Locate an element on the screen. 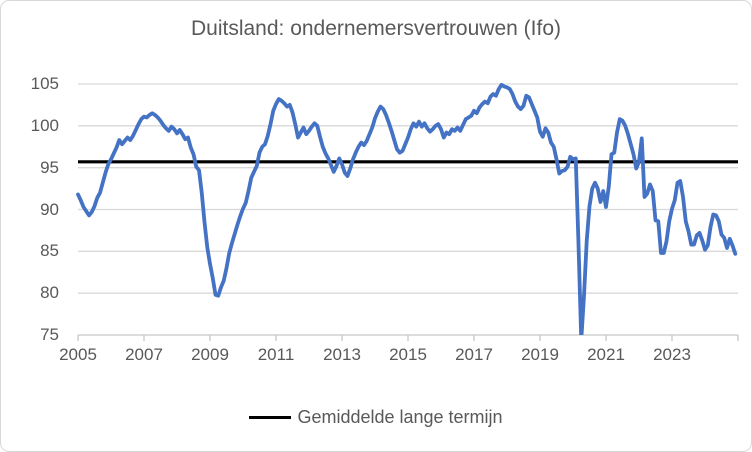 Image resolution: width=752 pixels, height=452 pixels. x-axis-label: 2013 is located at coordinates (342, 354).